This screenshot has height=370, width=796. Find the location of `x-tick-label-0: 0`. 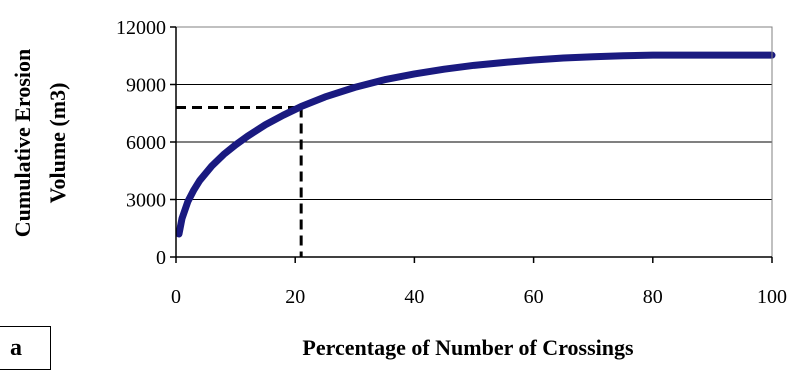

x-tick-label-0: 0 is located at coordinates (176, 297).